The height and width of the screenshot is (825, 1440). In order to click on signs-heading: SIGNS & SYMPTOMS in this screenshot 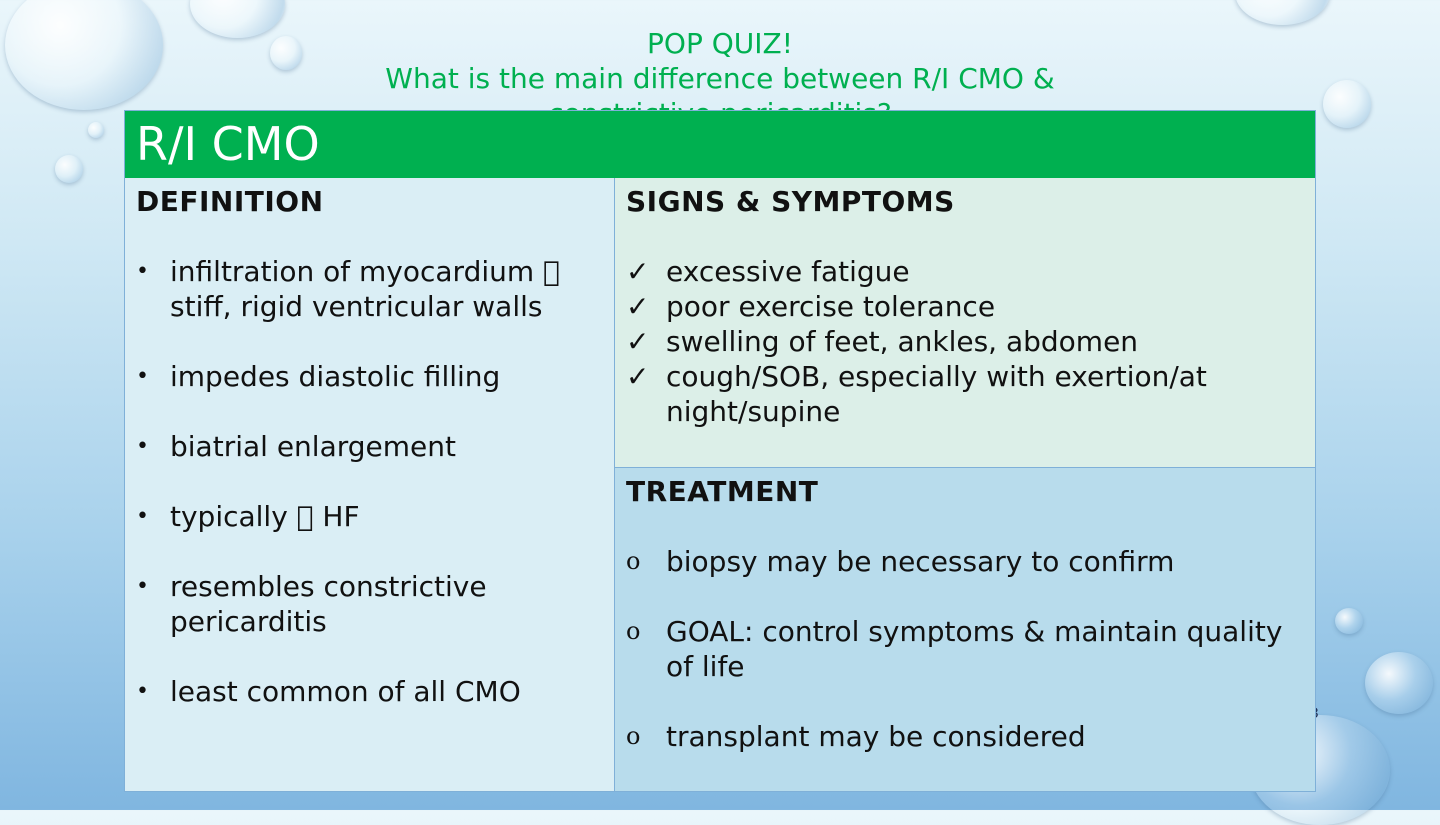, I will do `click(790, 201)`.